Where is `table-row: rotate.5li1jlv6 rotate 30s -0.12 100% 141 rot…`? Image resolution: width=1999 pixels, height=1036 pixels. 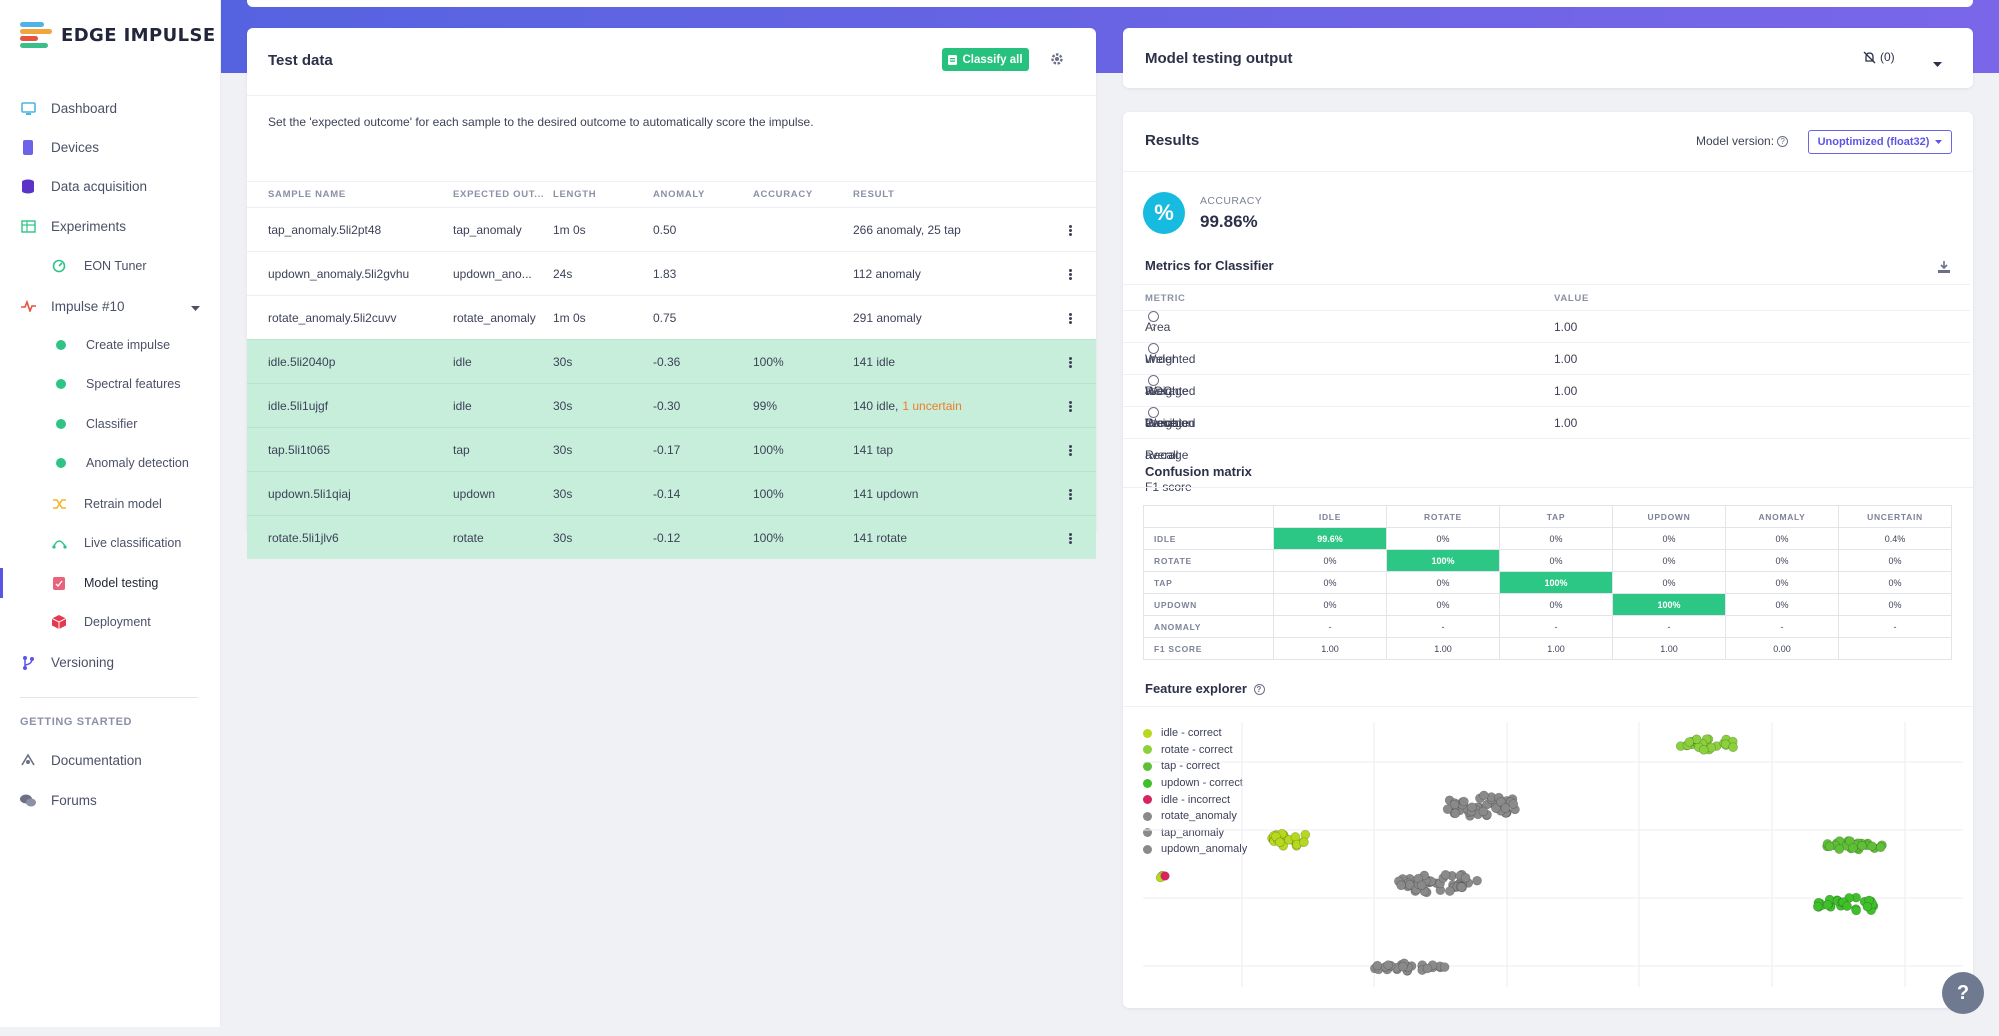 table-row: rotate.5li1jlv6 rotate 30s -0.12 100% 141 rot… is located at coordinates (671, 537).